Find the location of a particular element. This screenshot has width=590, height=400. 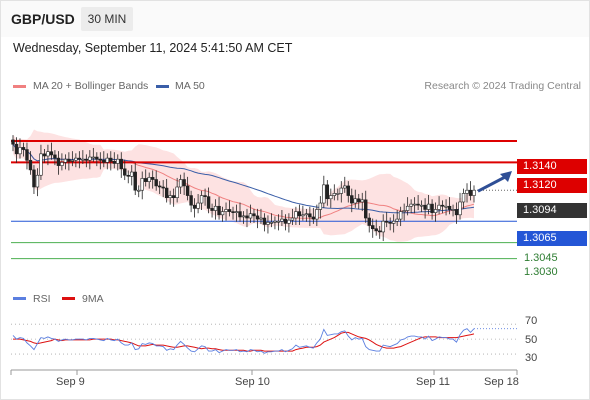

support1-label: 1.3045 is located at coordinates (541, 258).